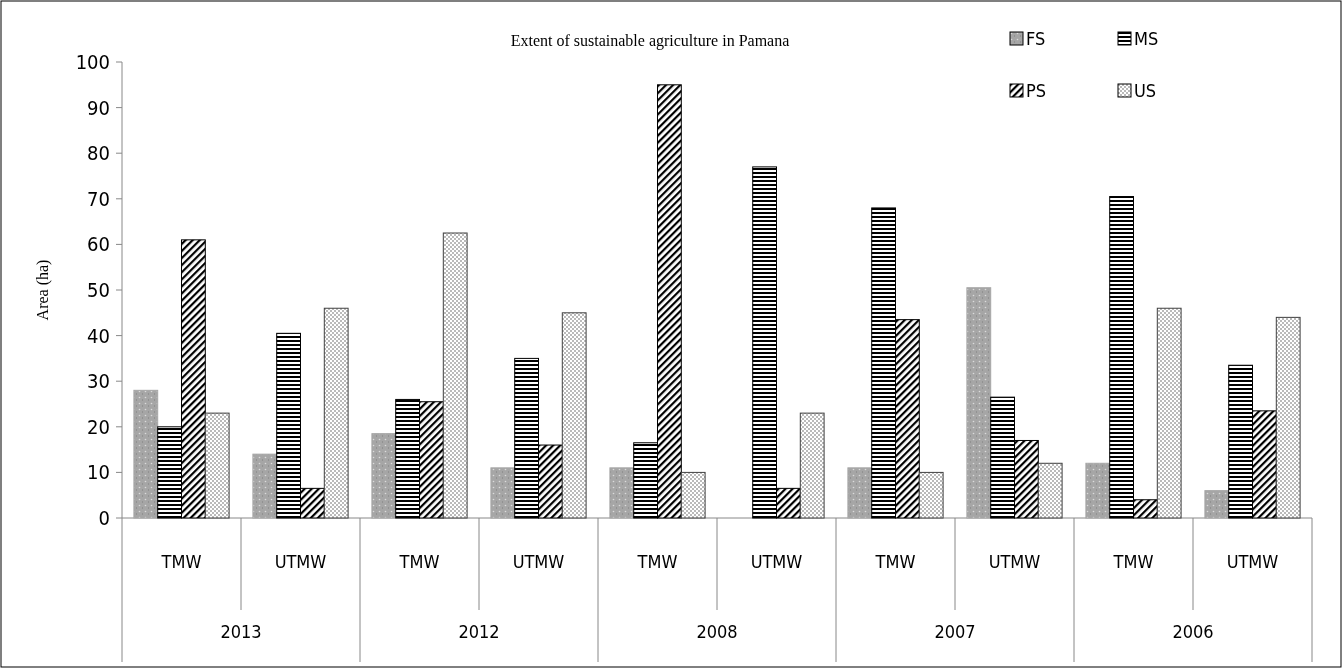 Image resolution: width=1342 pixels, height=668 pixels. Describe the element at coordinates (104, 518) in the screenshot. I see `y-tick-label: 0` at that location.